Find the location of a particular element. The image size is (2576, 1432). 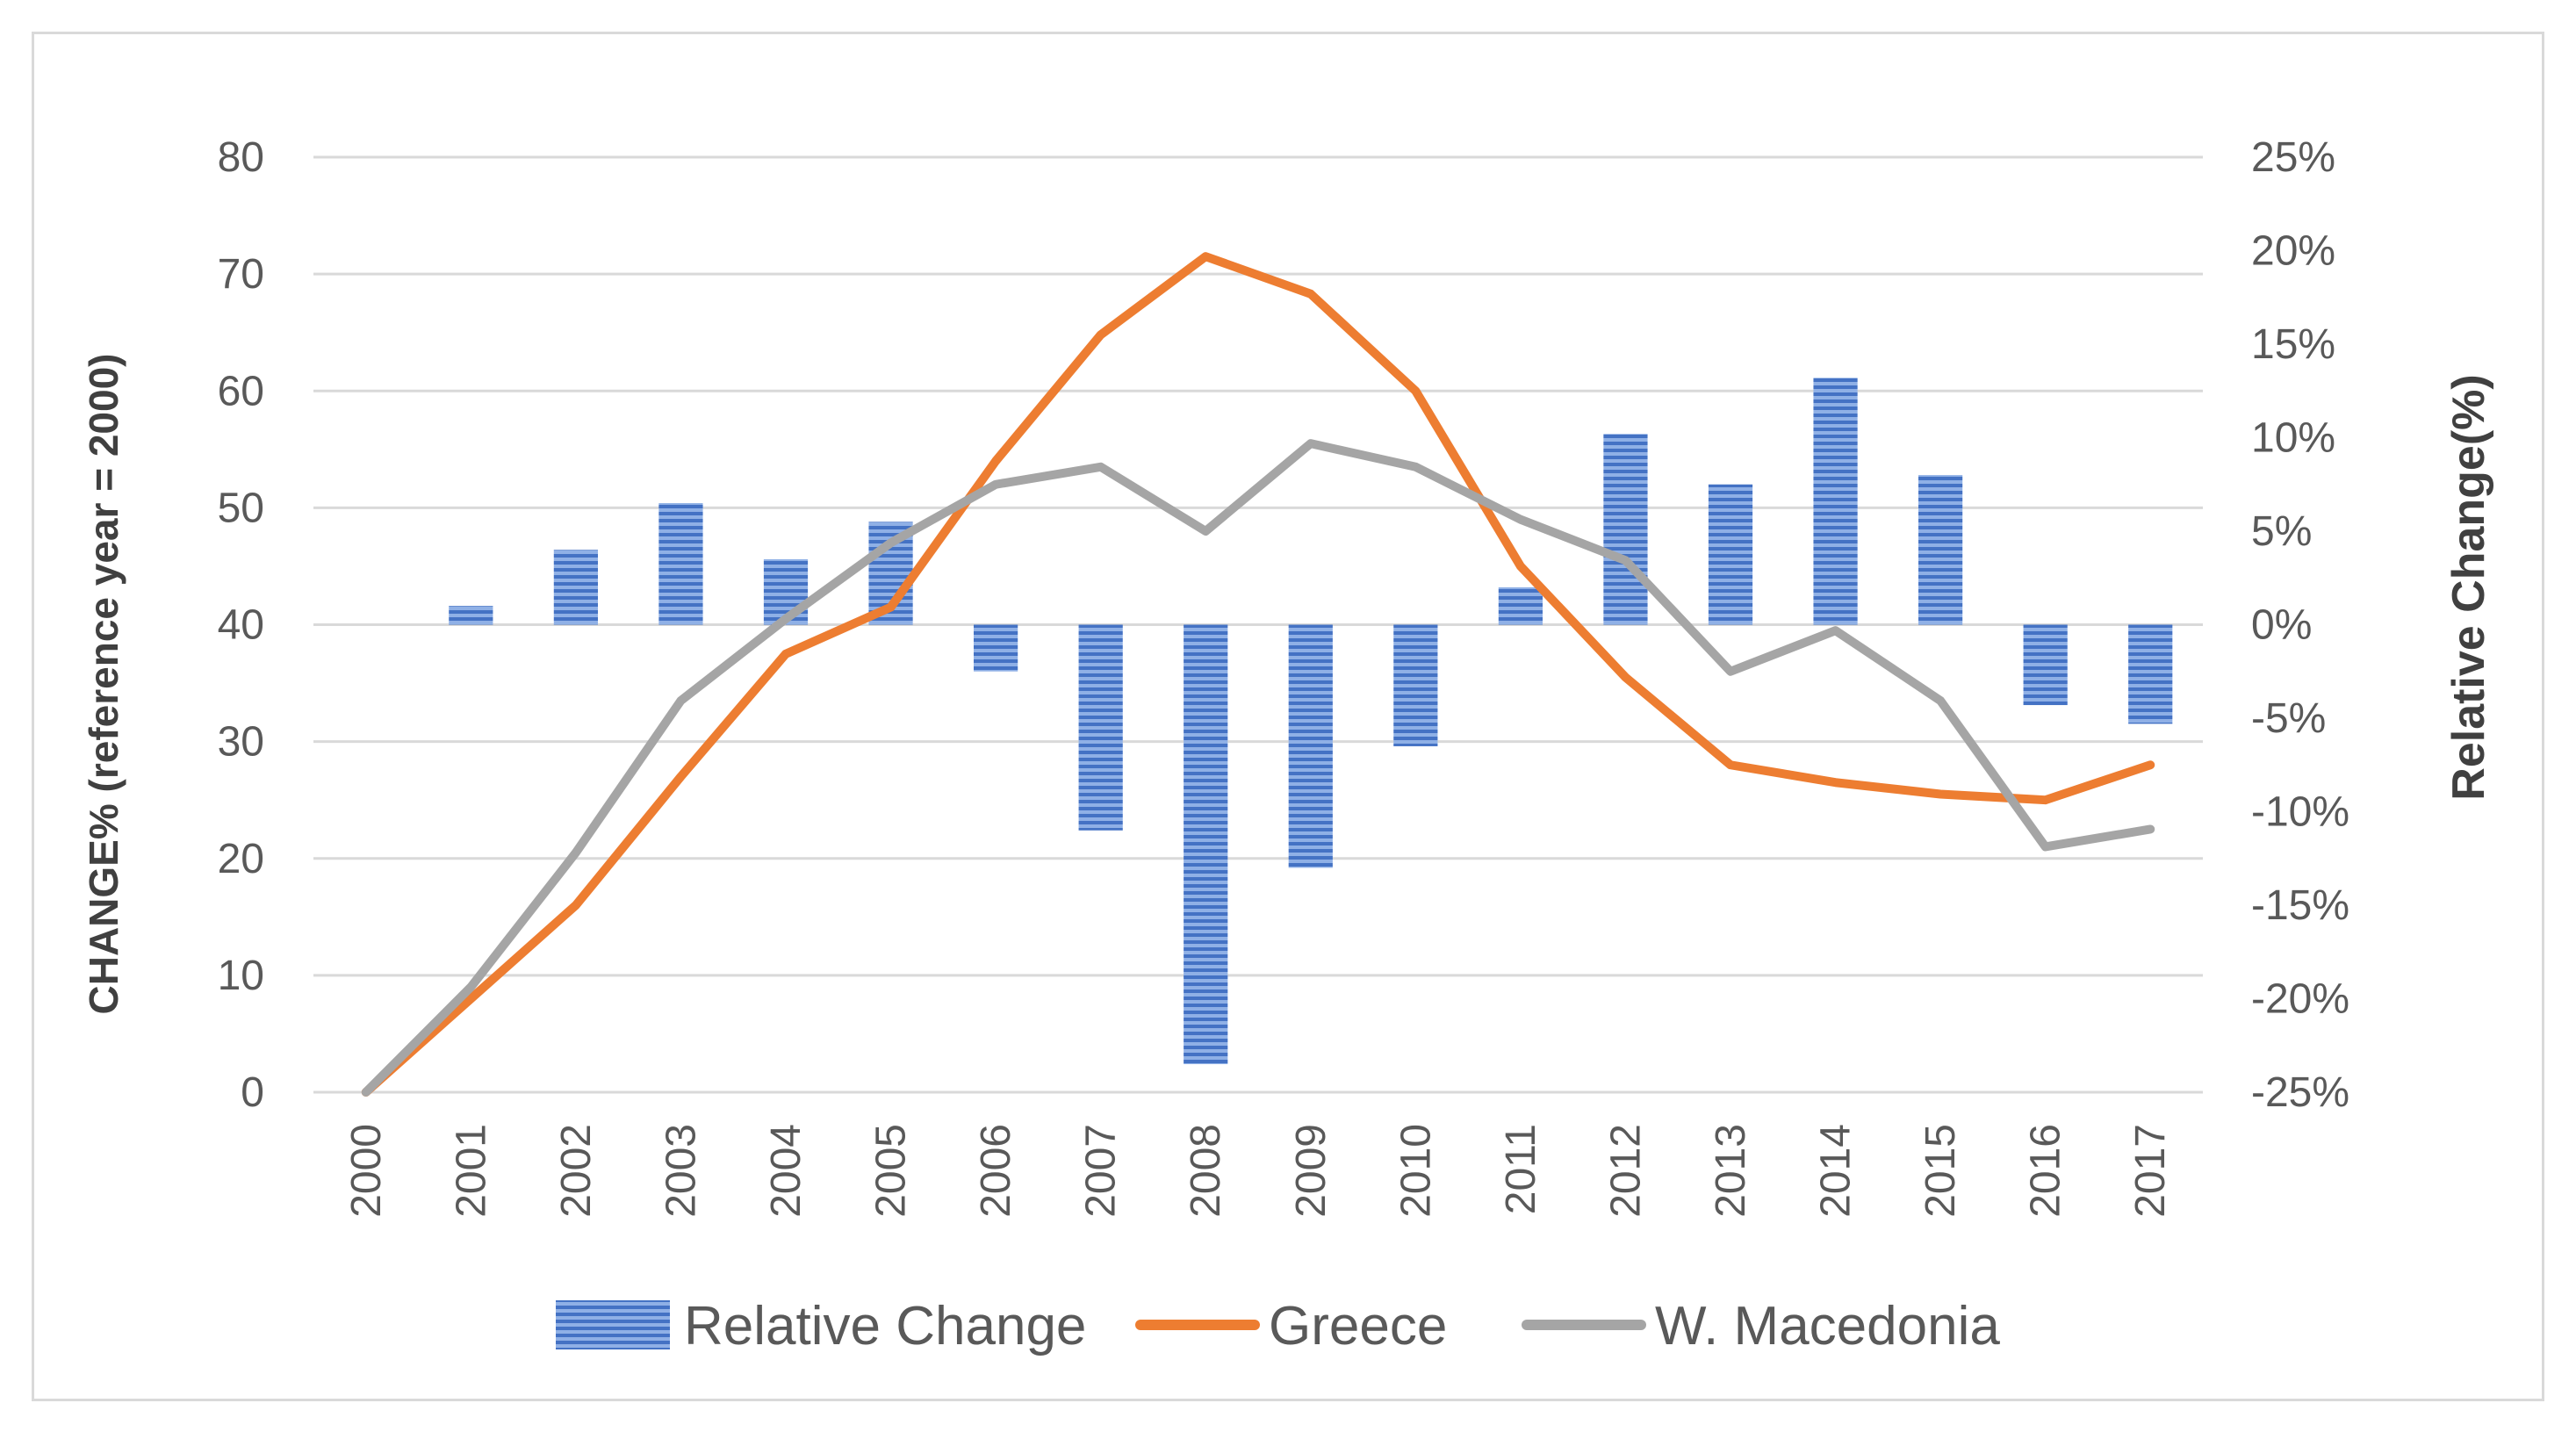

legend-label: Relative Change is located at coordinates (885, 1326).